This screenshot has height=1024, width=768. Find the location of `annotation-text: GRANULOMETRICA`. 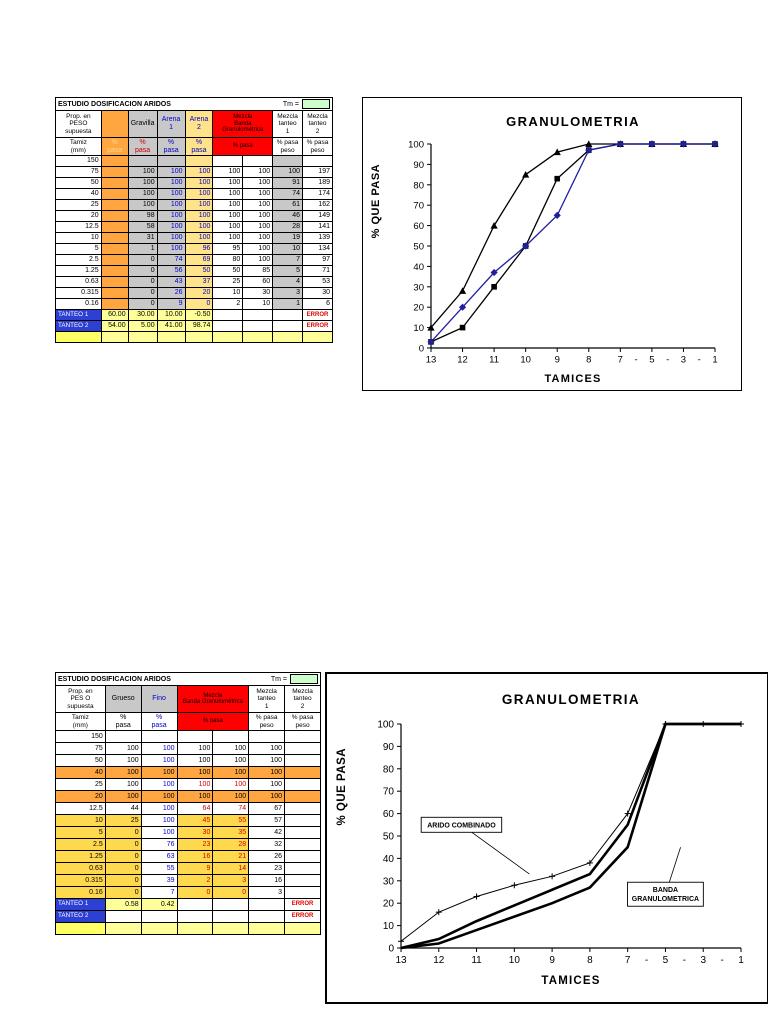

annotation-text: GRANULOMETRICA is located at coordinates (665, 899).